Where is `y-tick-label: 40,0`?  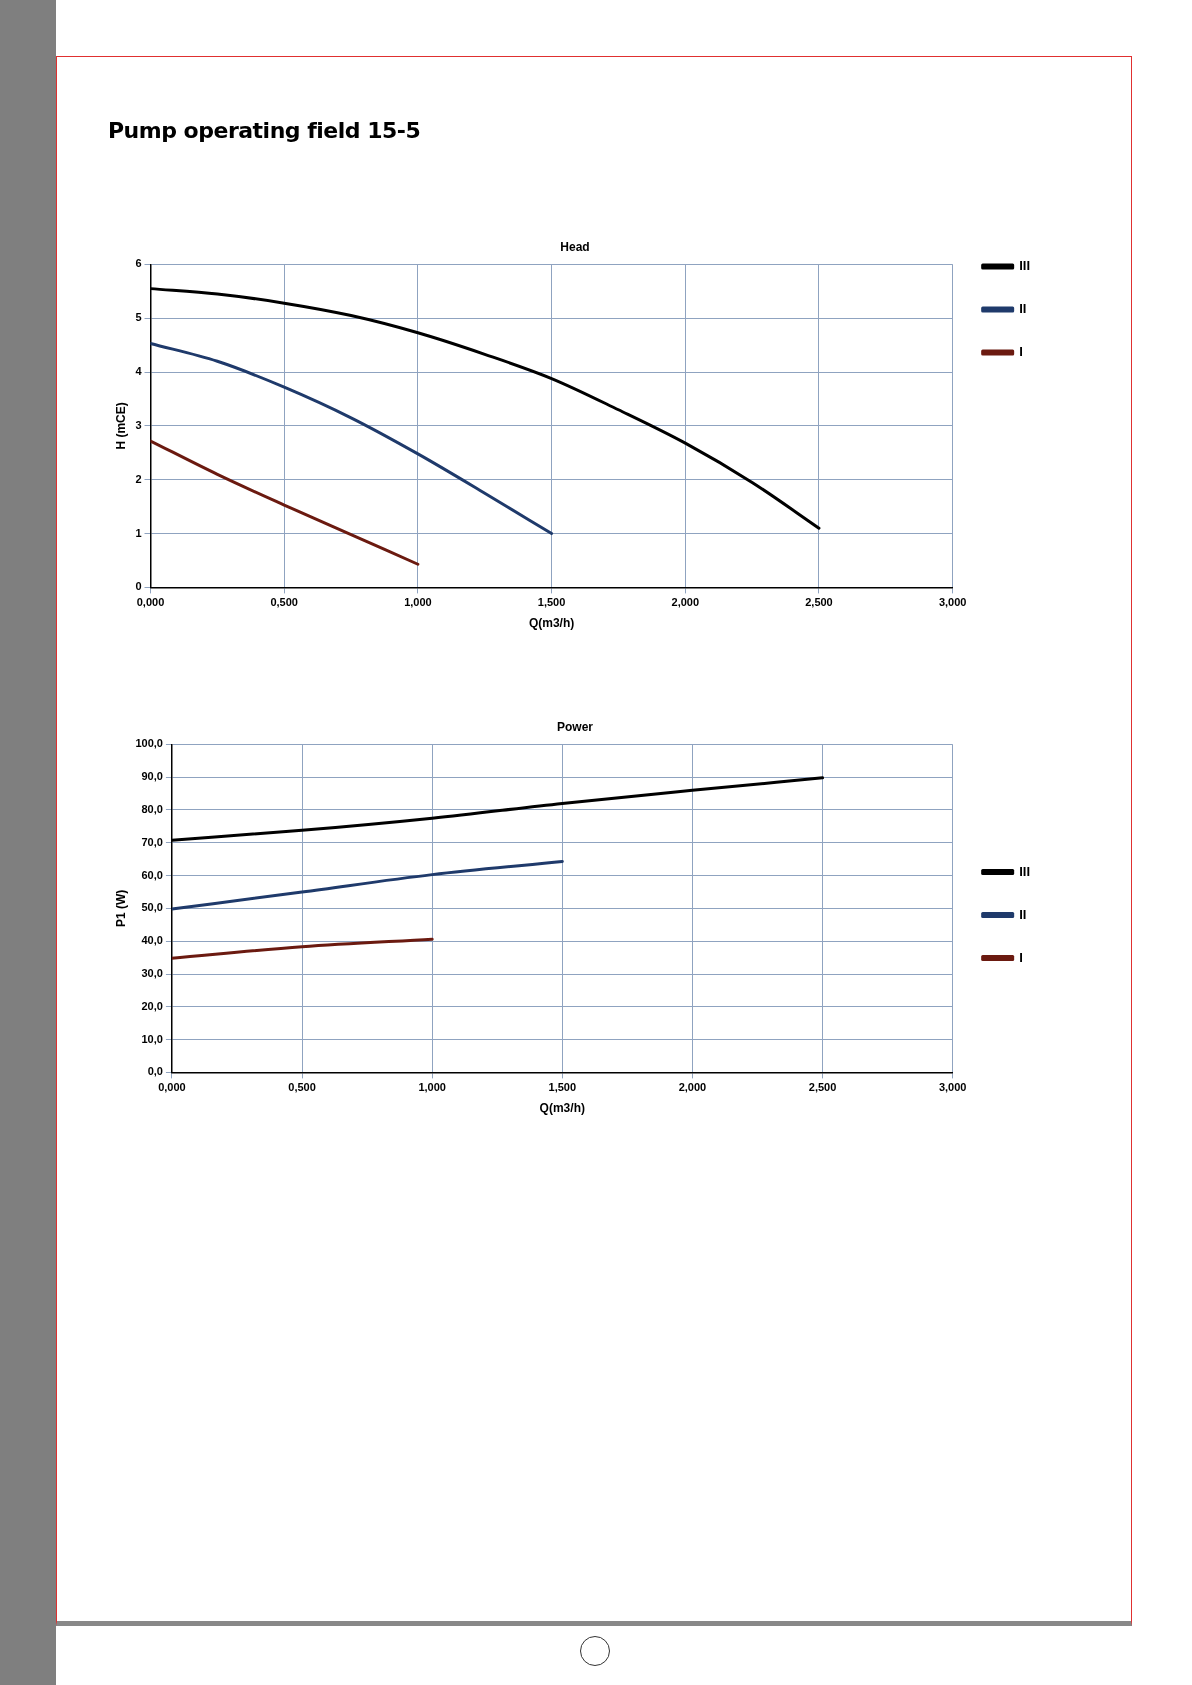 y-tick-label: 40,0 is located at coordinates (152, 940).